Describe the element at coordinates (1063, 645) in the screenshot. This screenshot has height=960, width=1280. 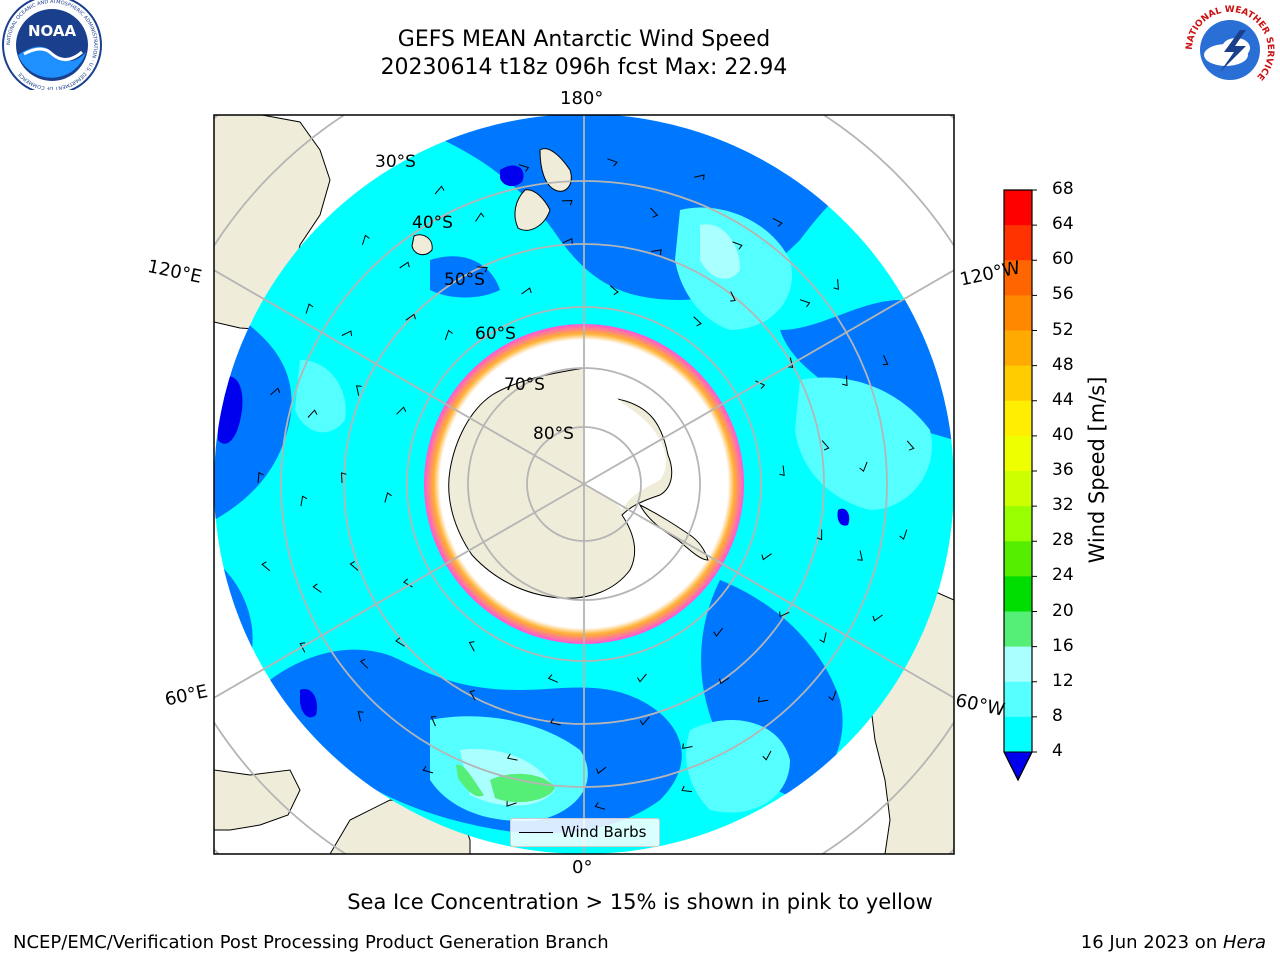
I see `colorbar-tick-label: 16` at that location.